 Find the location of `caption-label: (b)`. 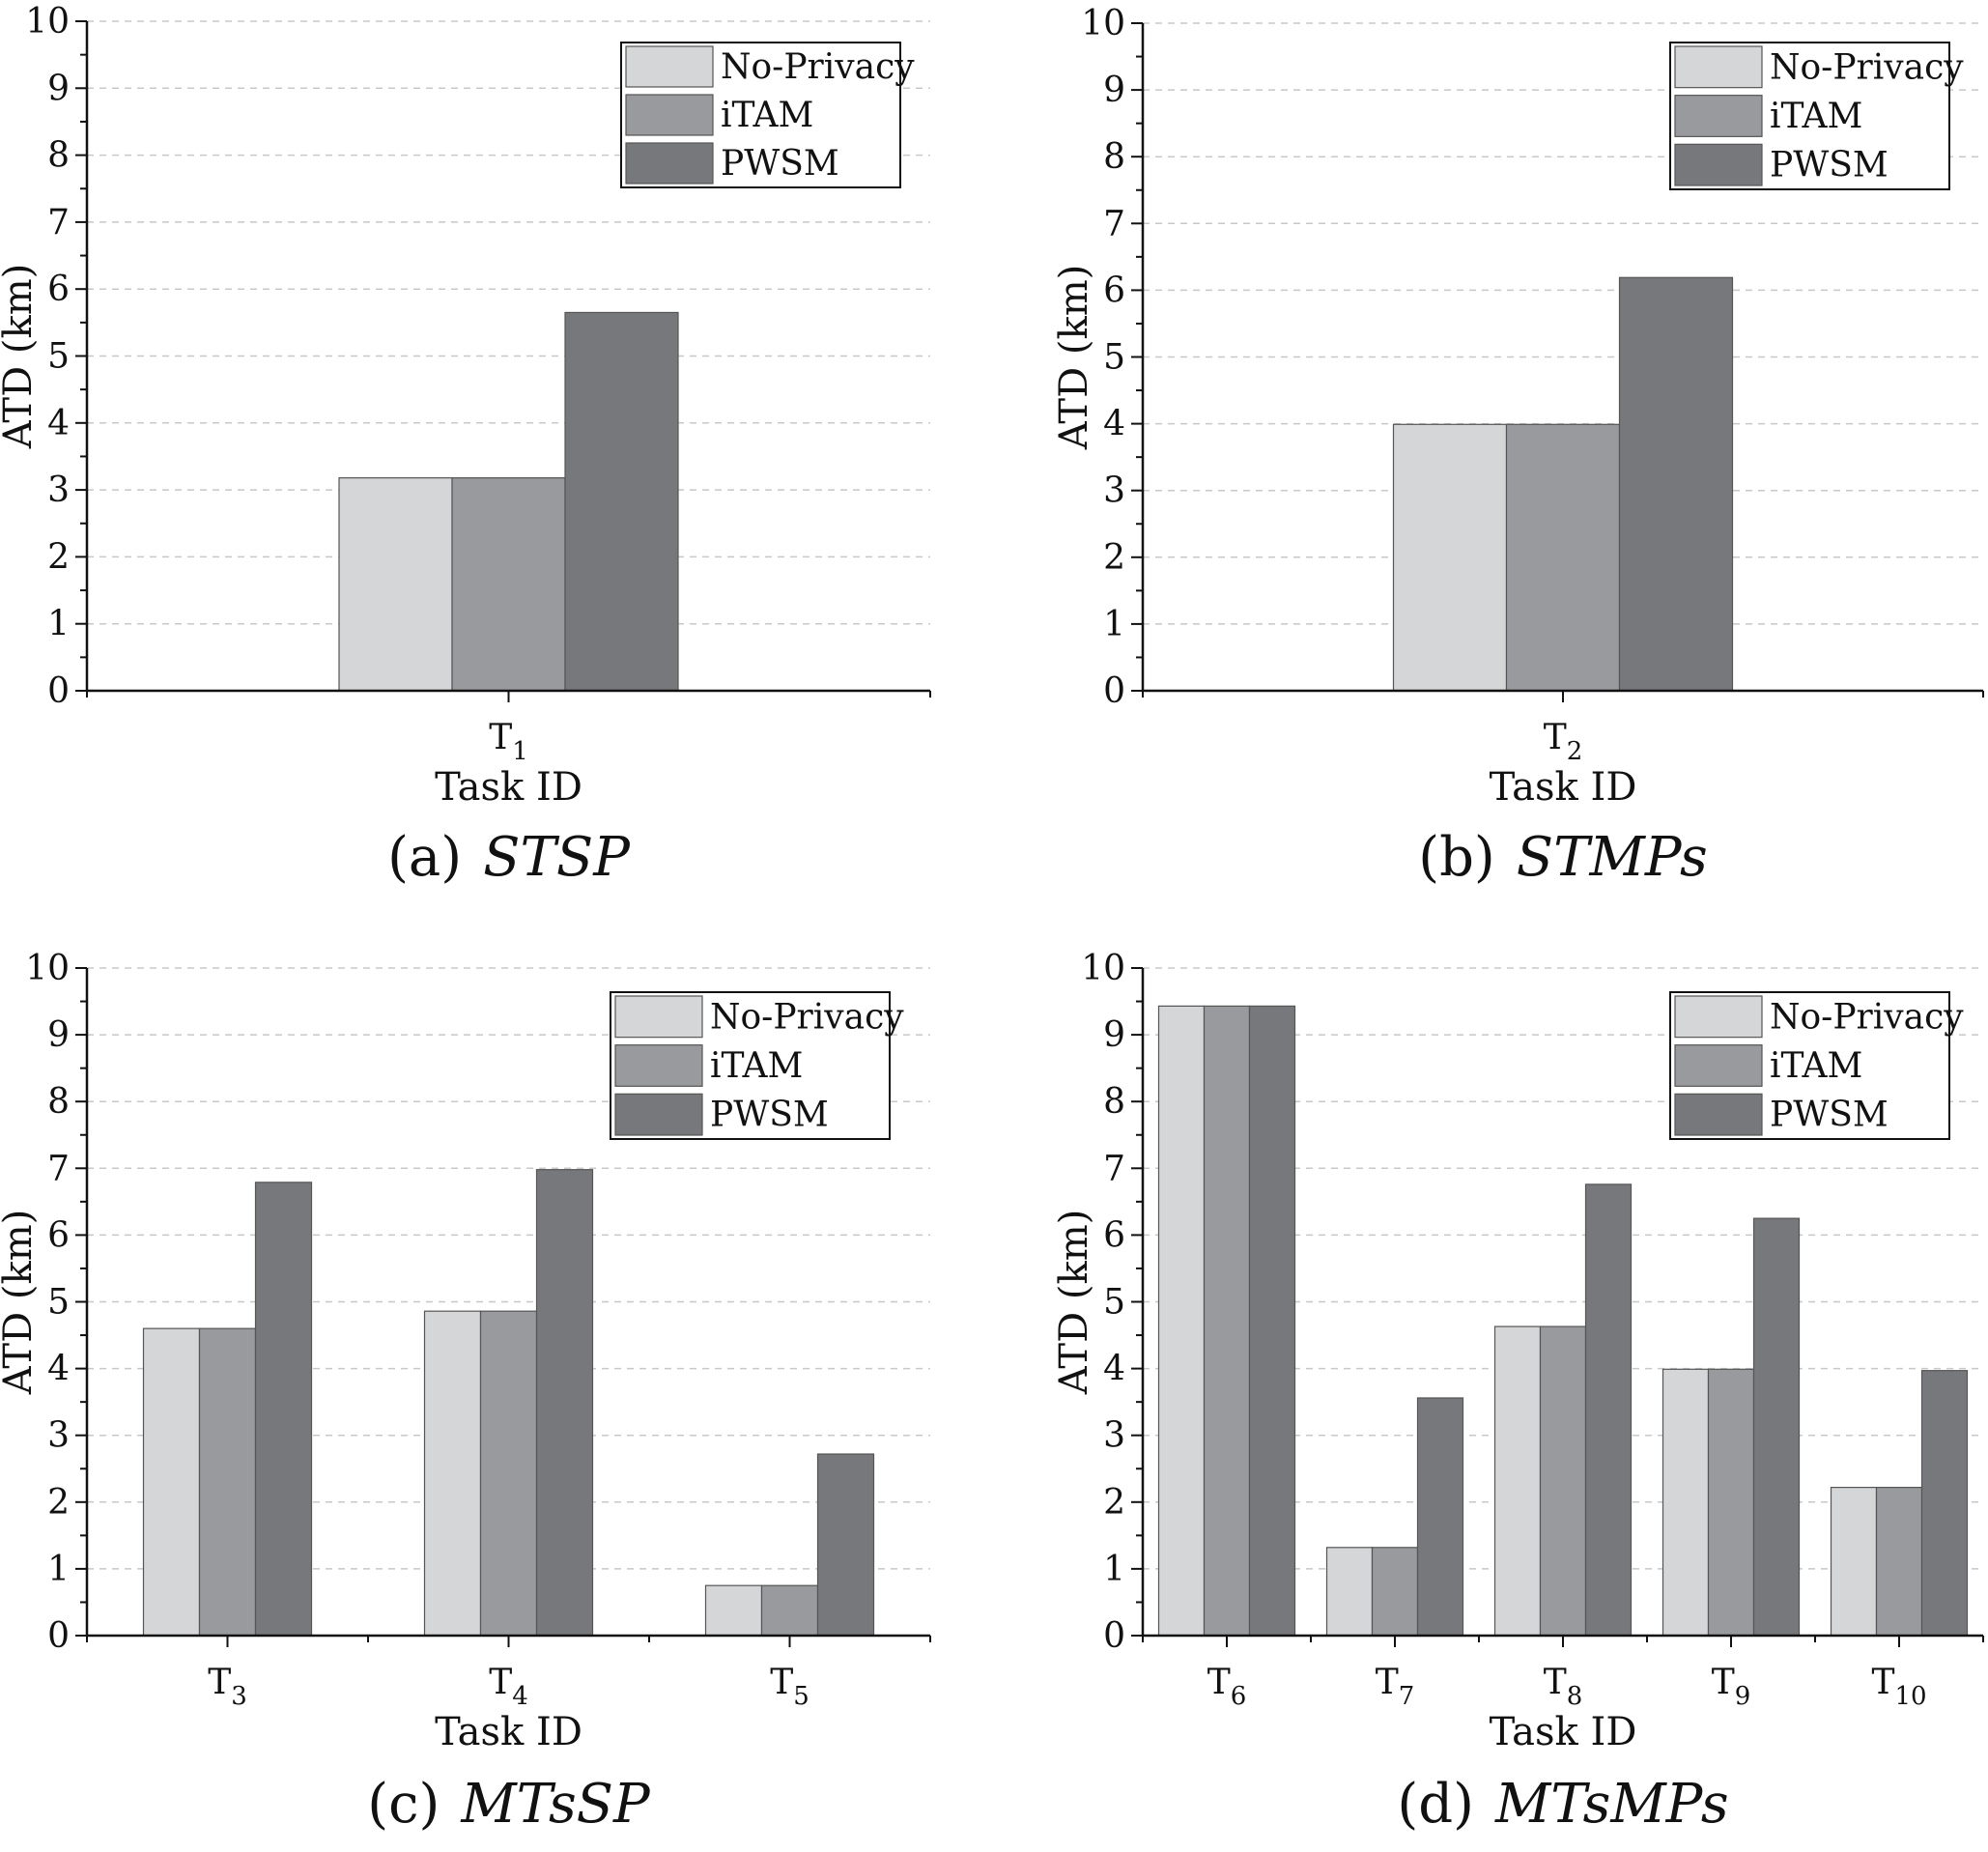

caption-label: (b) is located at coordinates (1456, 857).